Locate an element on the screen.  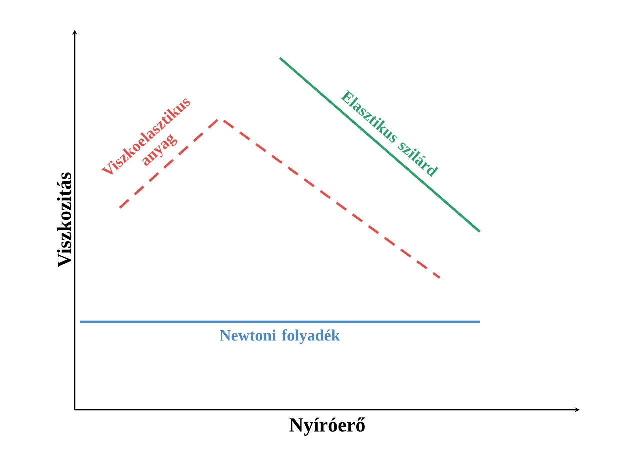
series-label: Newtoni folyadék is located at coordinates (280, 337).